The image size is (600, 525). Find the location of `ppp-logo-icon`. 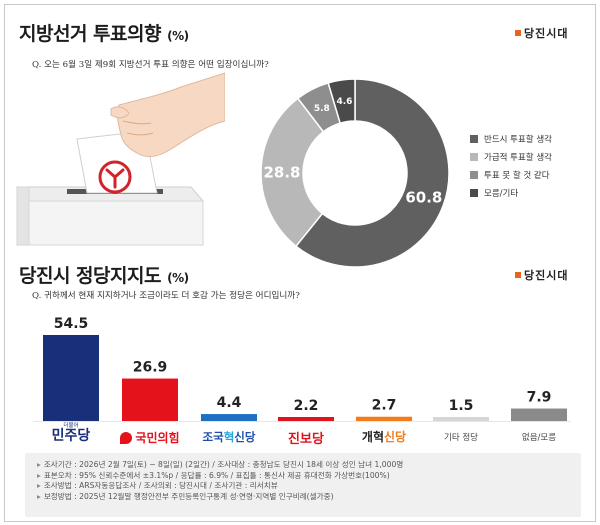

ppp-logo-icon is located at coordinates (126, 437).